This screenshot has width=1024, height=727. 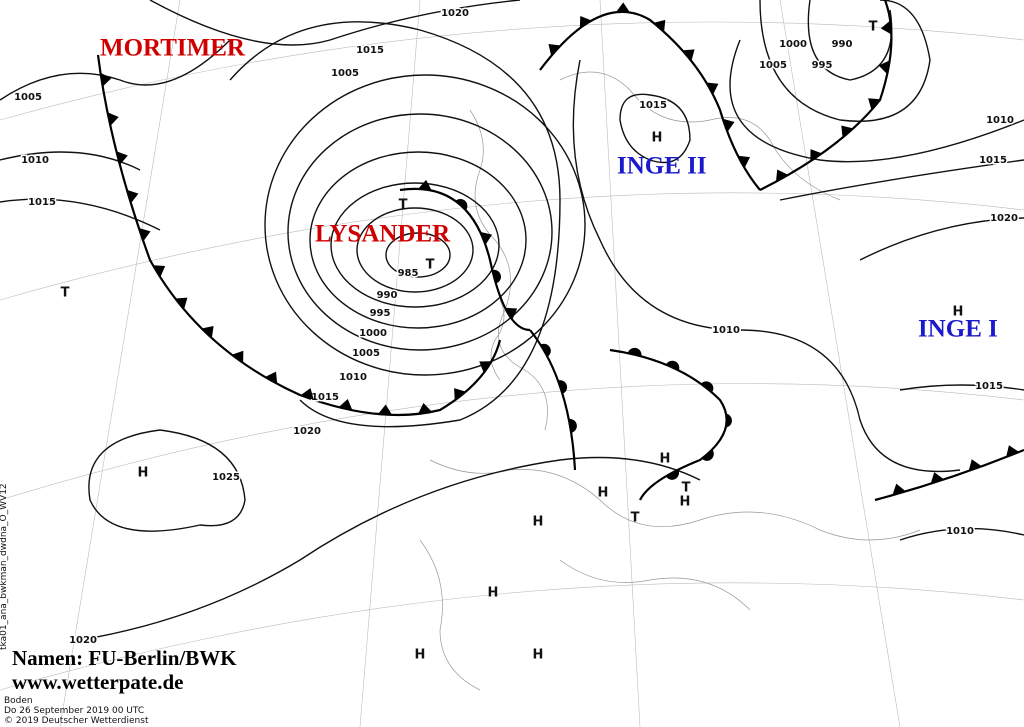 What do you see at coordinates (76, 721) in the screenshot?
I see `footer-copyright: © 2019 Deutscher Wetterdienst` at bounding box center [76, 721].